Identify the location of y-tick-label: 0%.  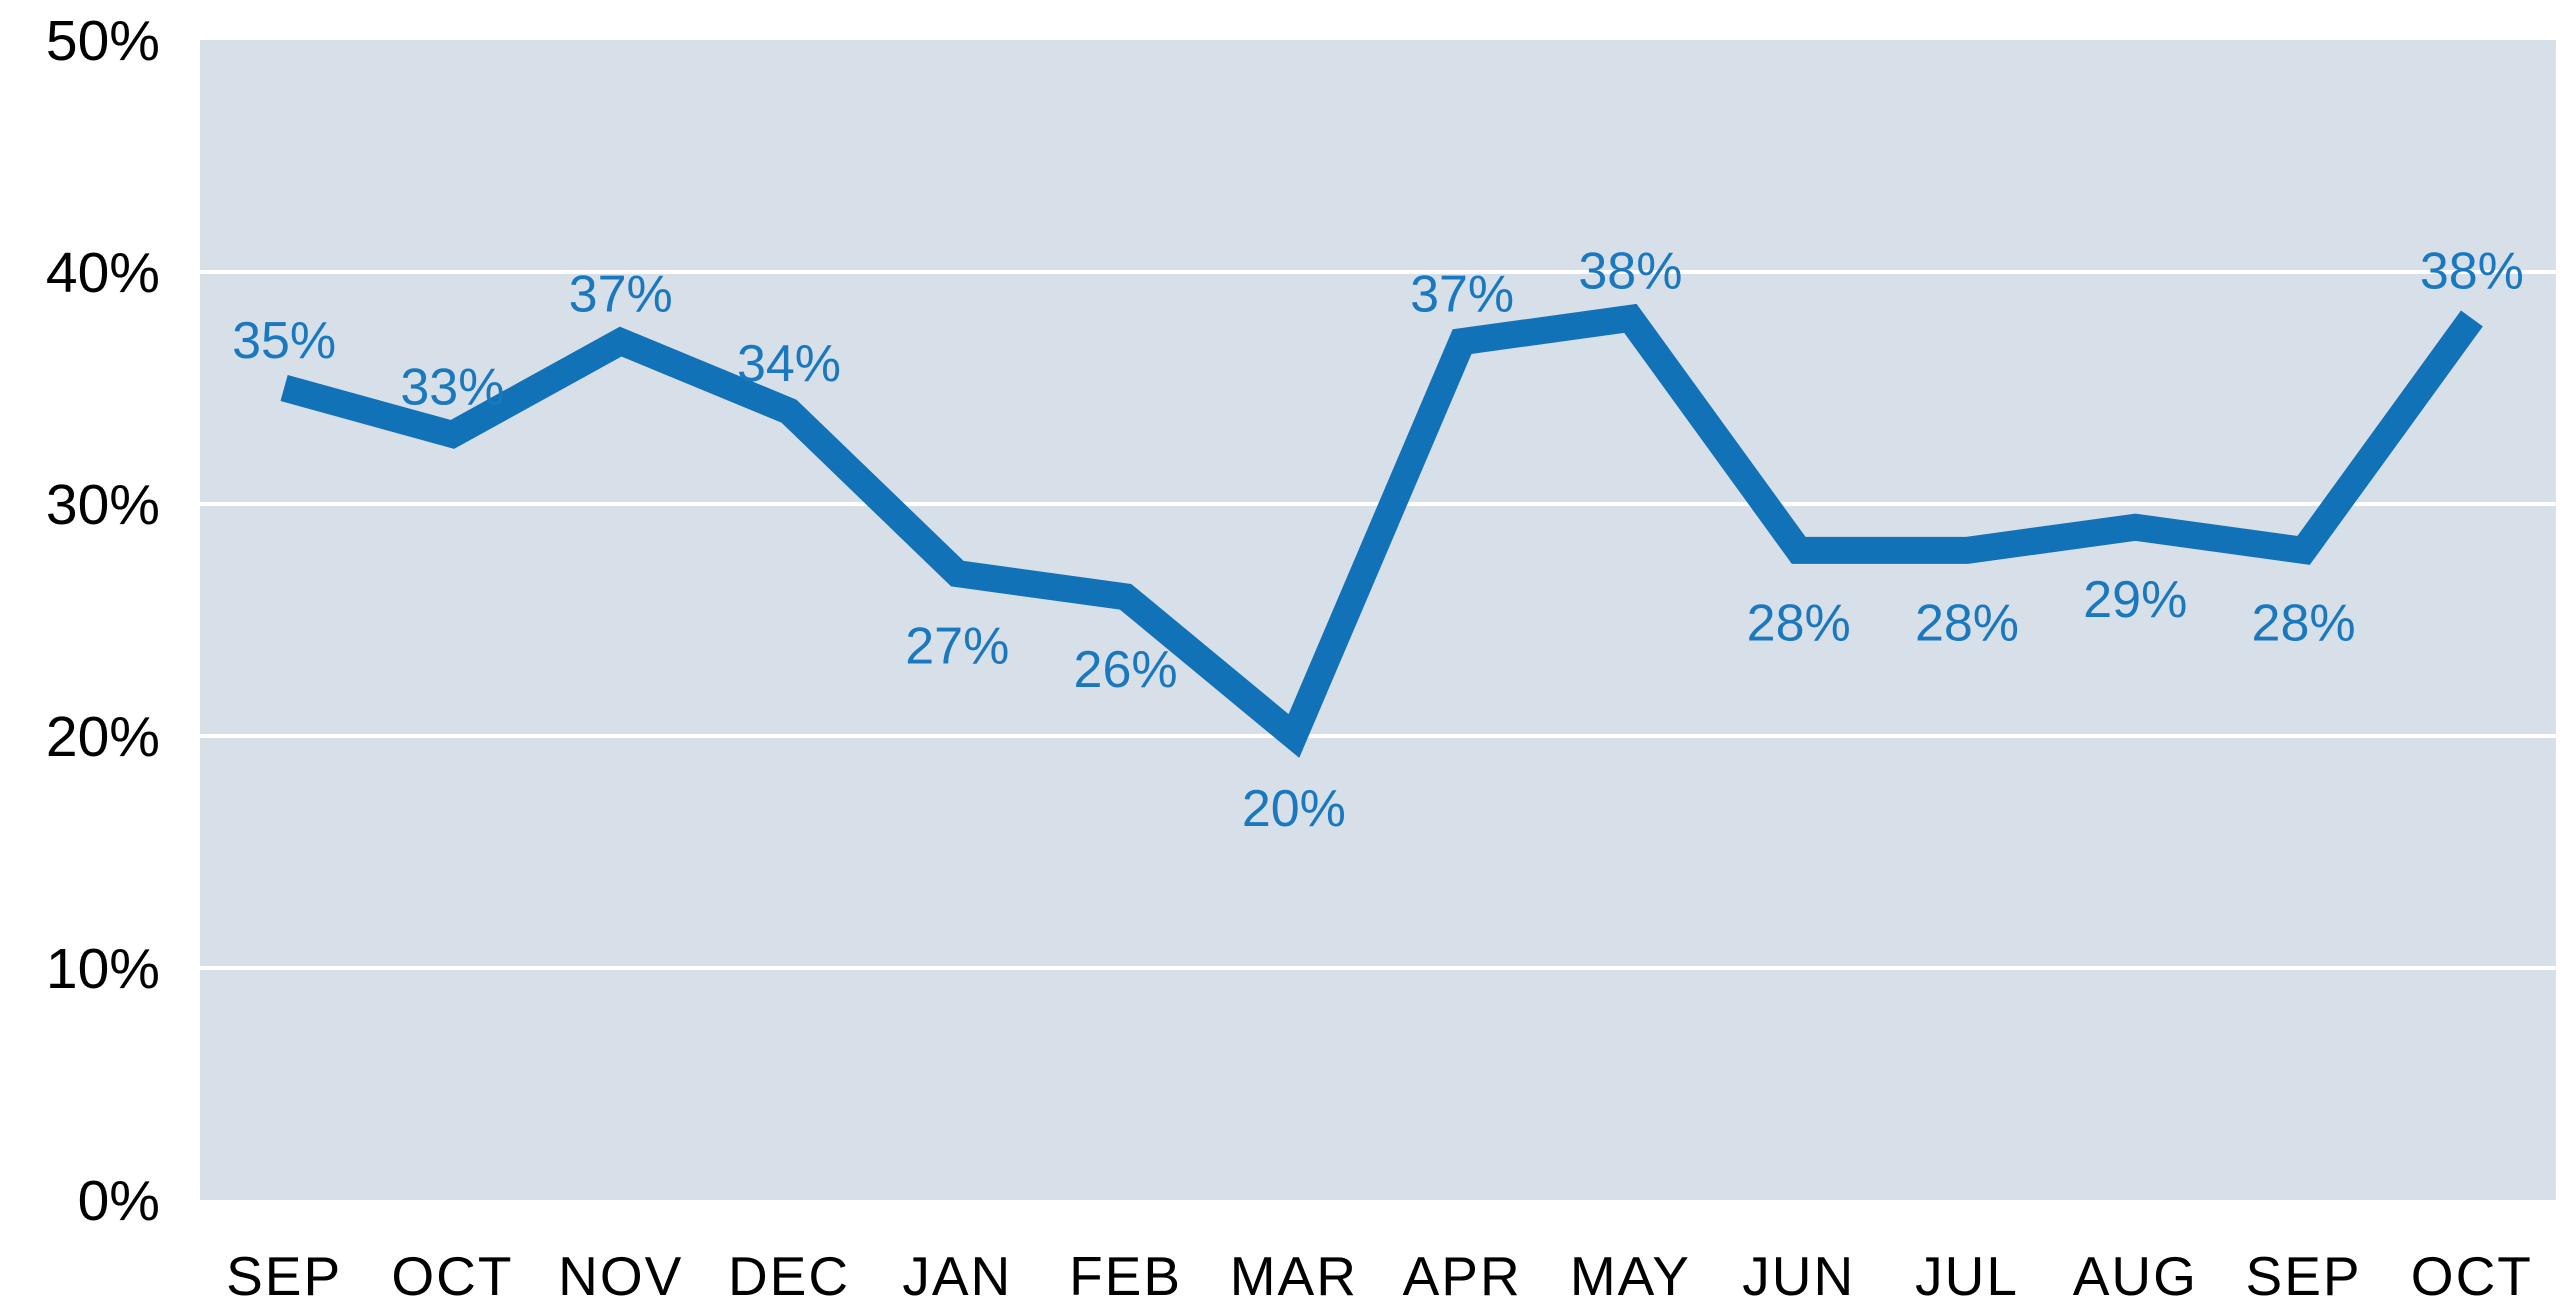
(119, 1201).